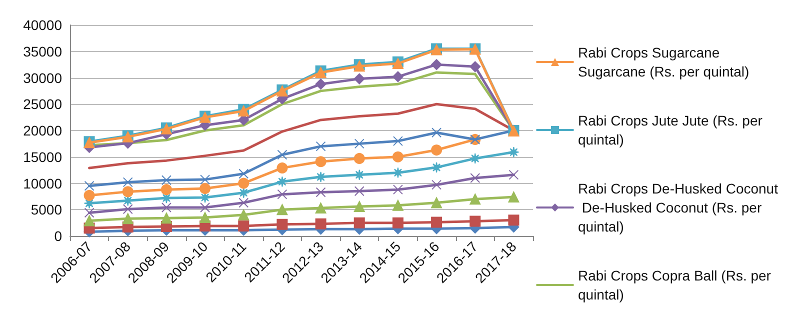 The width and height of the screenshot is (801, 334). Describe the element at coordinates (42, 156) in the screenshot. I see `y-tick-label: 15000` at that location.